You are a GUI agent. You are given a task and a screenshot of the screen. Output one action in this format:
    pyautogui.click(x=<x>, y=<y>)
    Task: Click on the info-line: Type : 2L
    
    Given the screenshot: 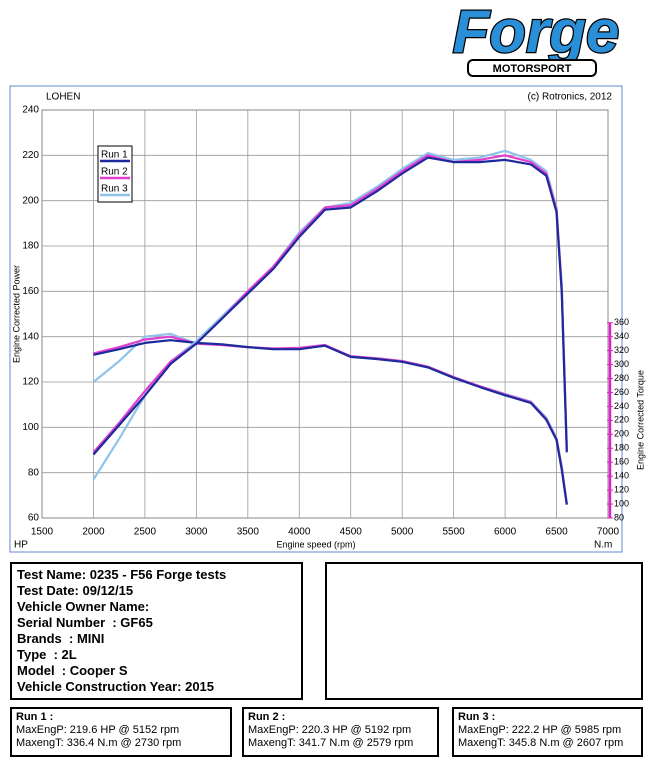 What is the action you would take?
    pyautogui.click(x=47, y=654)
    